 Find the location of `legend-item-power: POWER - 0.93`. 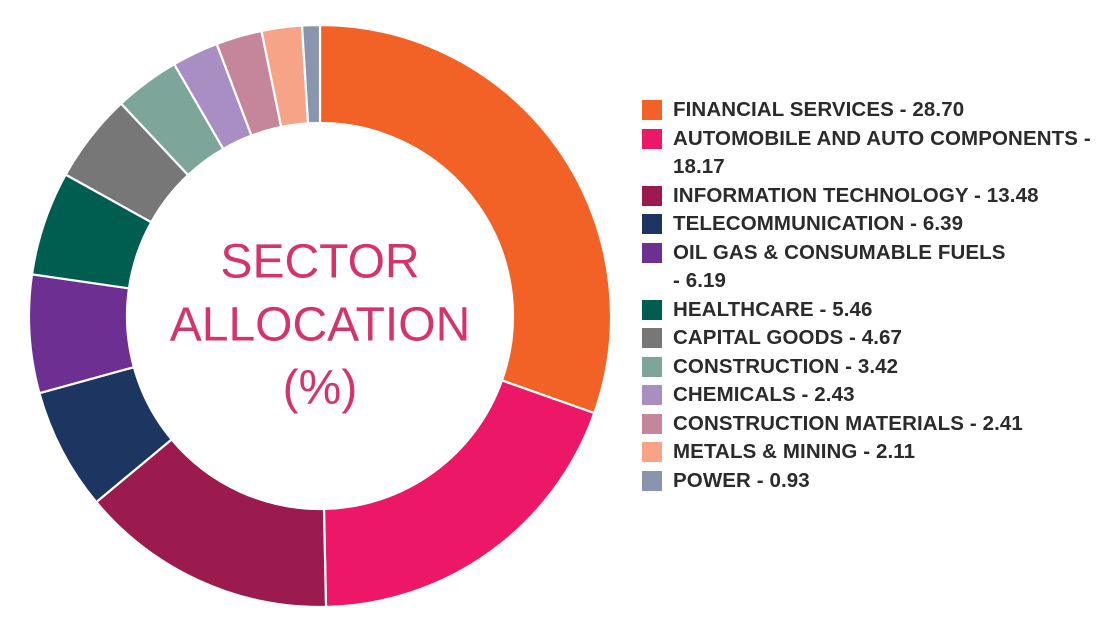

legend-item-power: POWER - 0.93 is located at coordinates (877, 481).